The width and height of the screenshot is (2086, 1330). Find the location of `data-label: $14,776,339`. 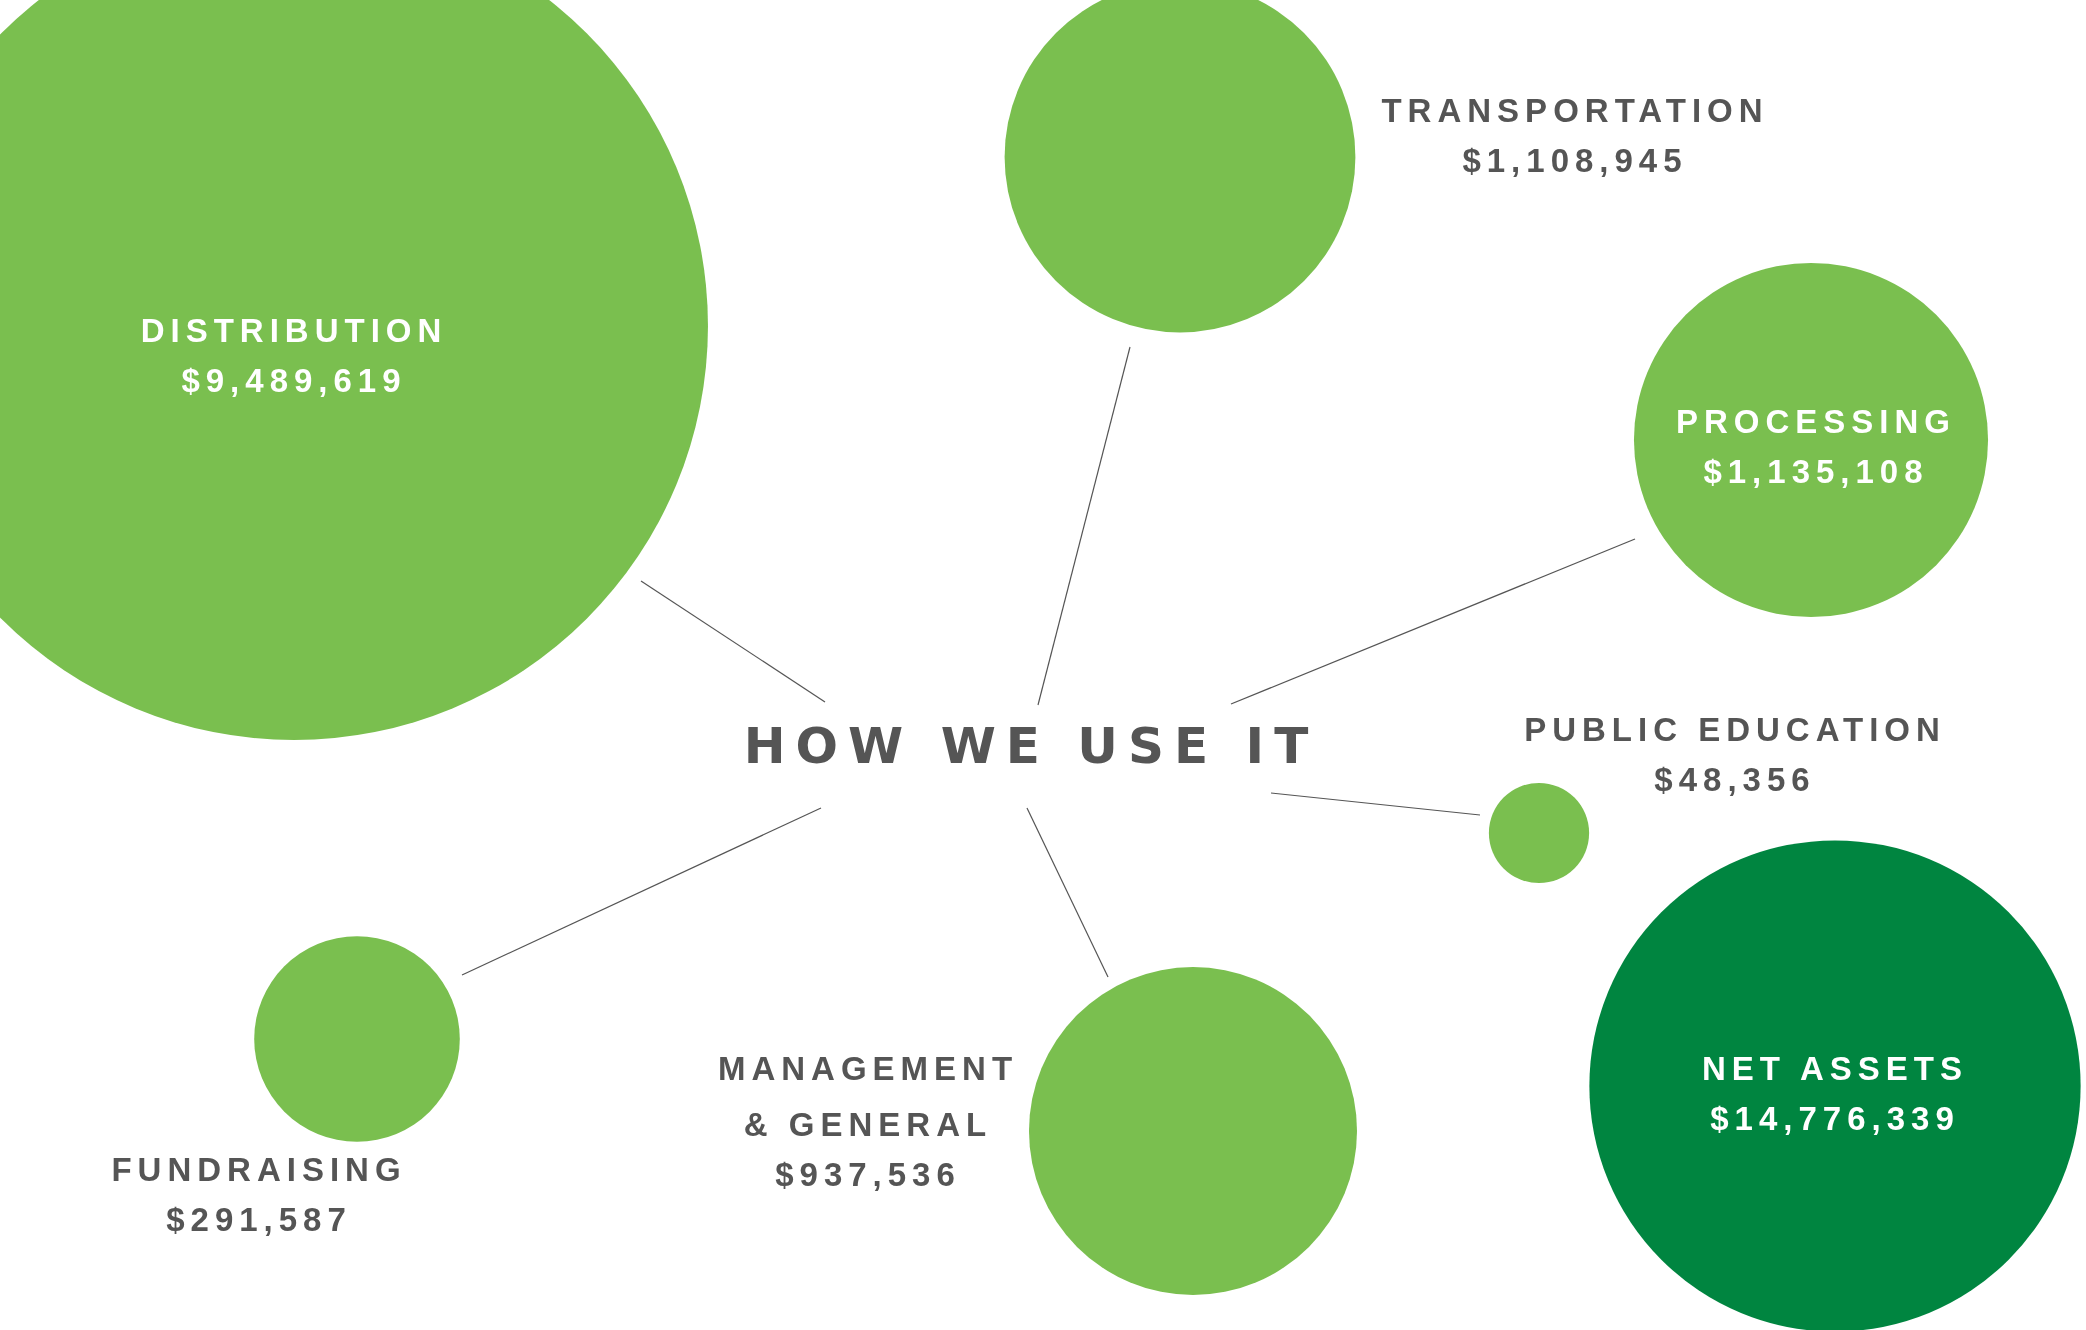

data-label: $14,776,339 is located at coordinates (1835, 1118).